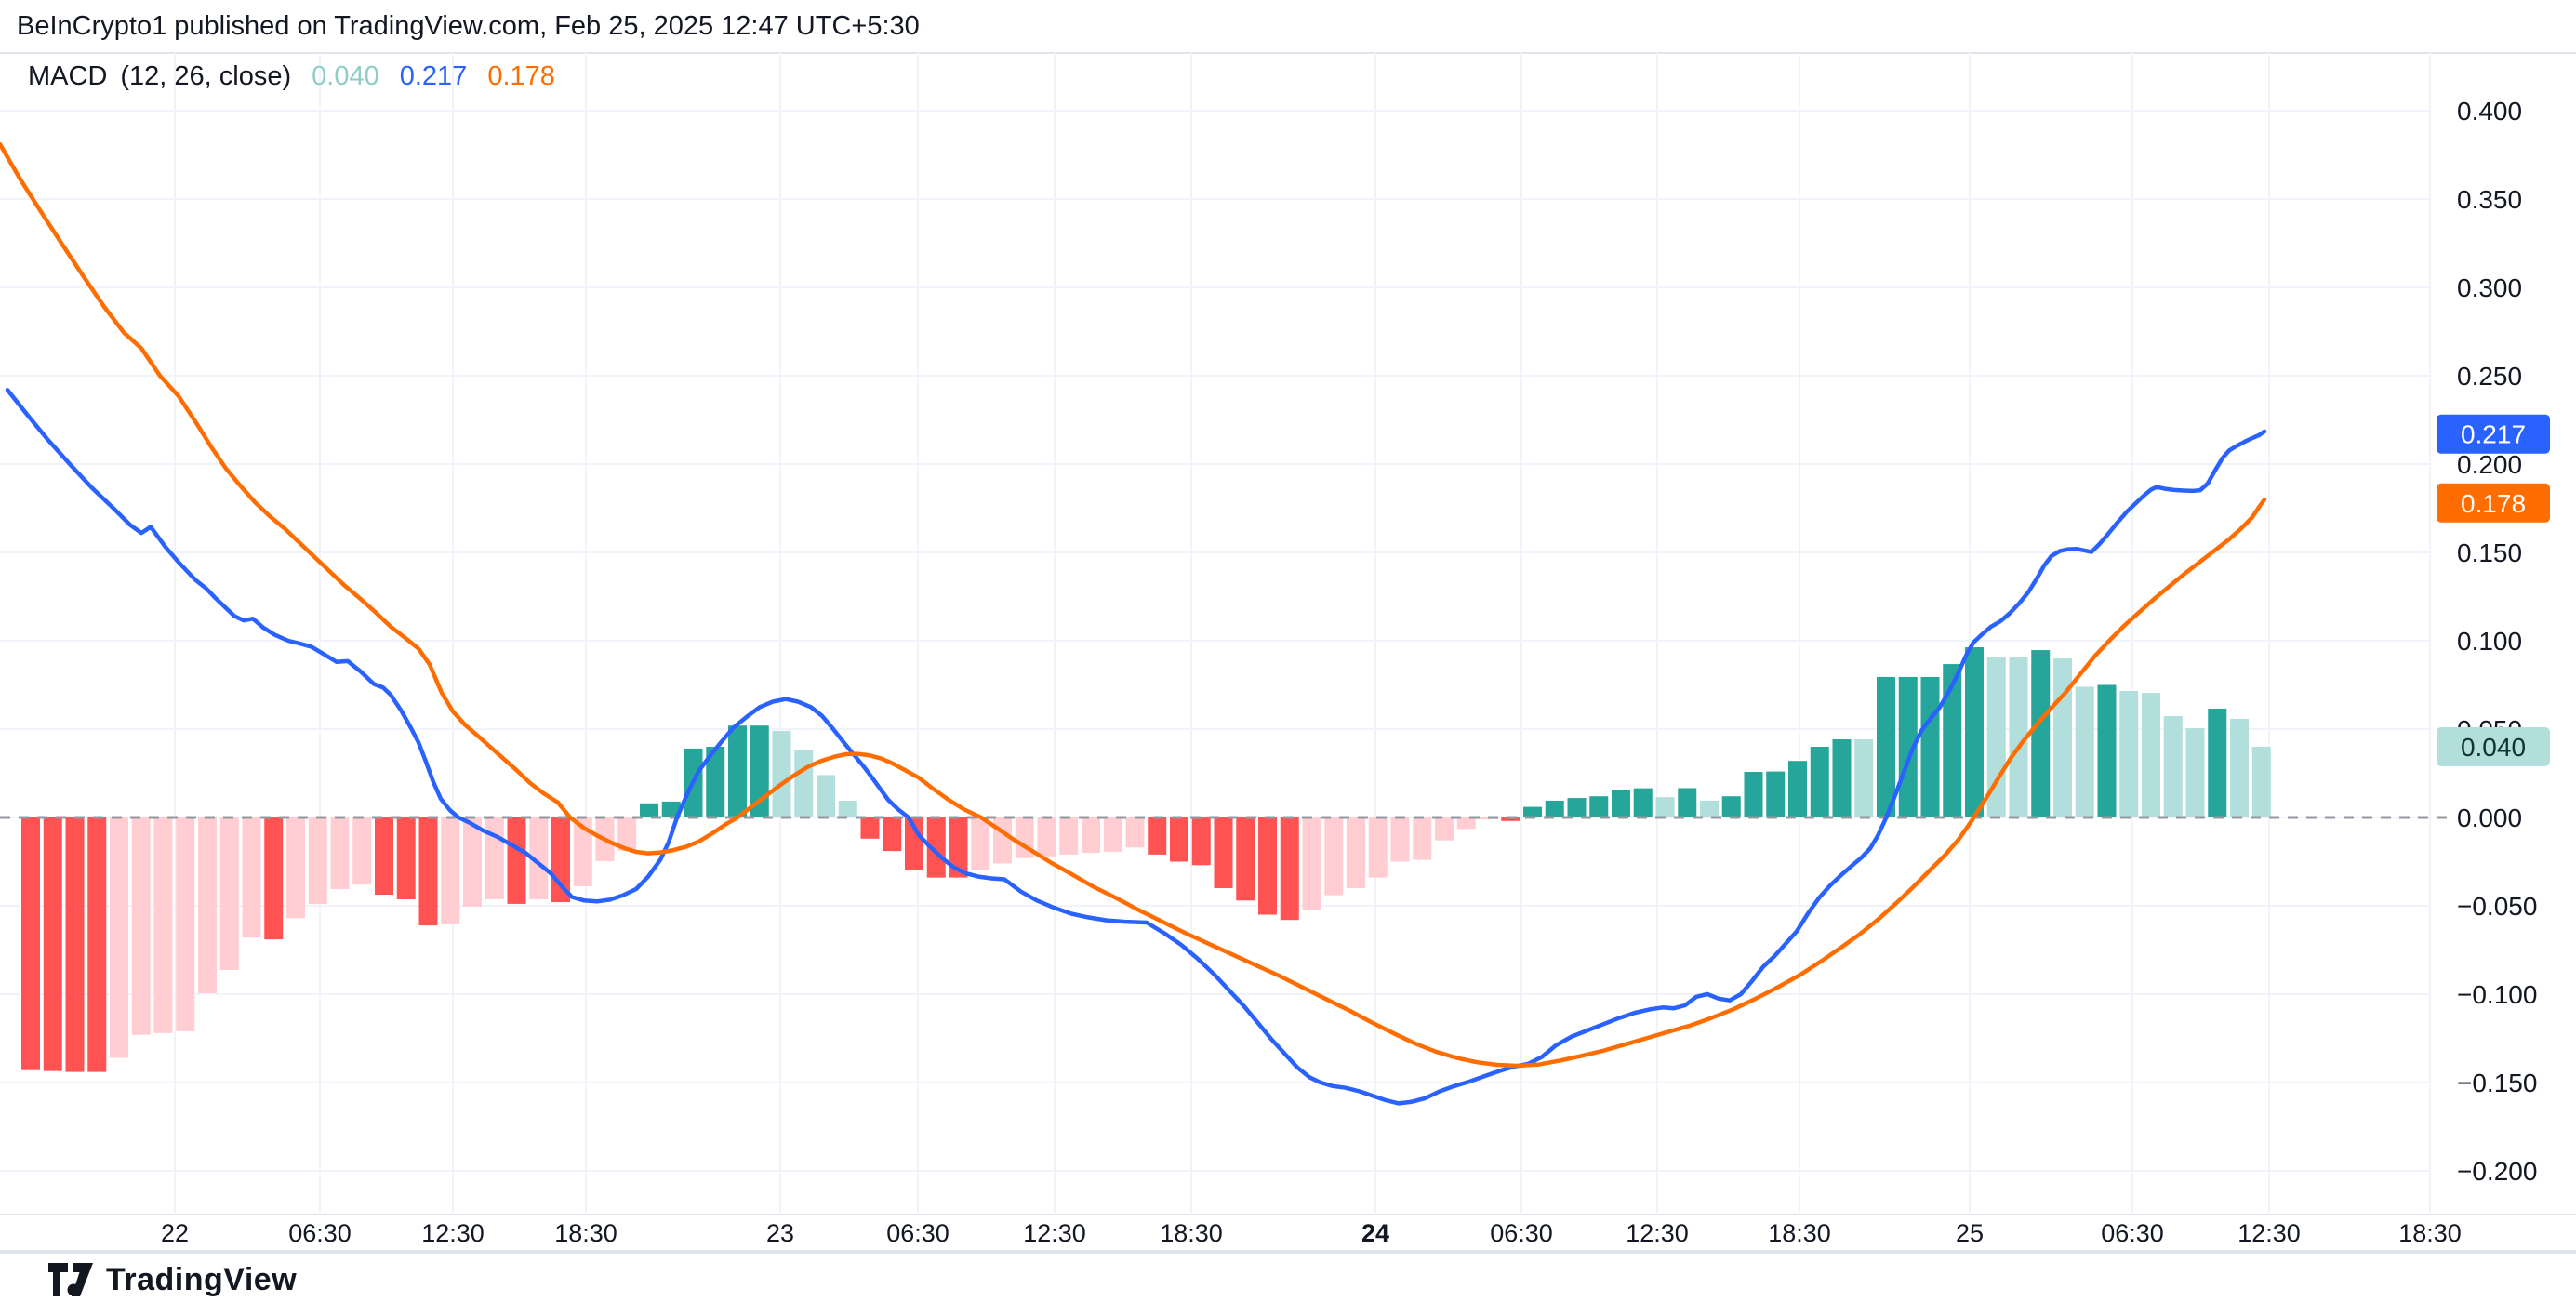  I want to click on indicator-legend: MACD (12, 26, close) 0.040 0.217 0.178, so click(291, 76).